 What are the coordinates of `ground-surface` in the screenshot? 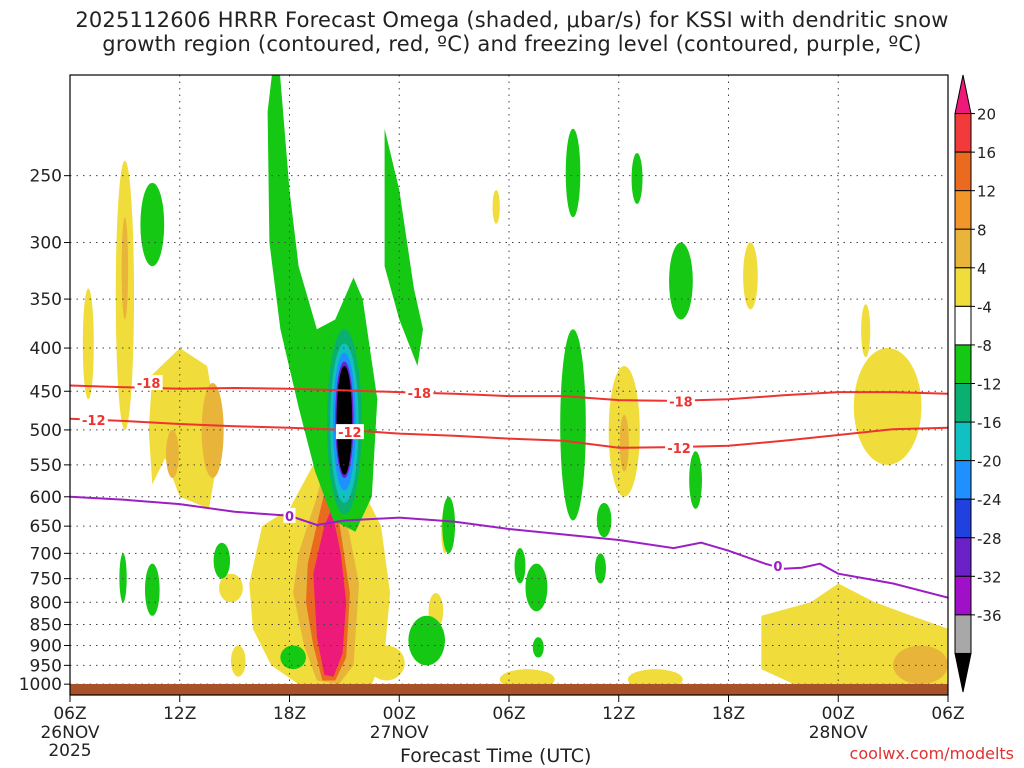 It's located at (509, 689).